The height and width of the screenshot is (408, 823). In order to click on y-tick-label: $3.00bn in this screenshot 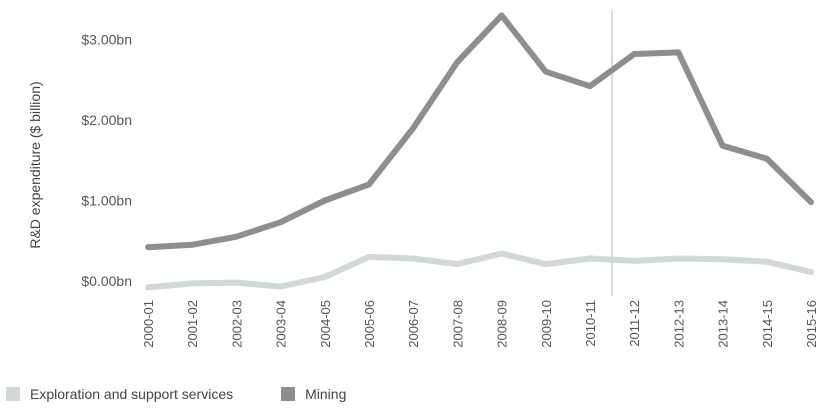, I will do `click(106, 40)`.